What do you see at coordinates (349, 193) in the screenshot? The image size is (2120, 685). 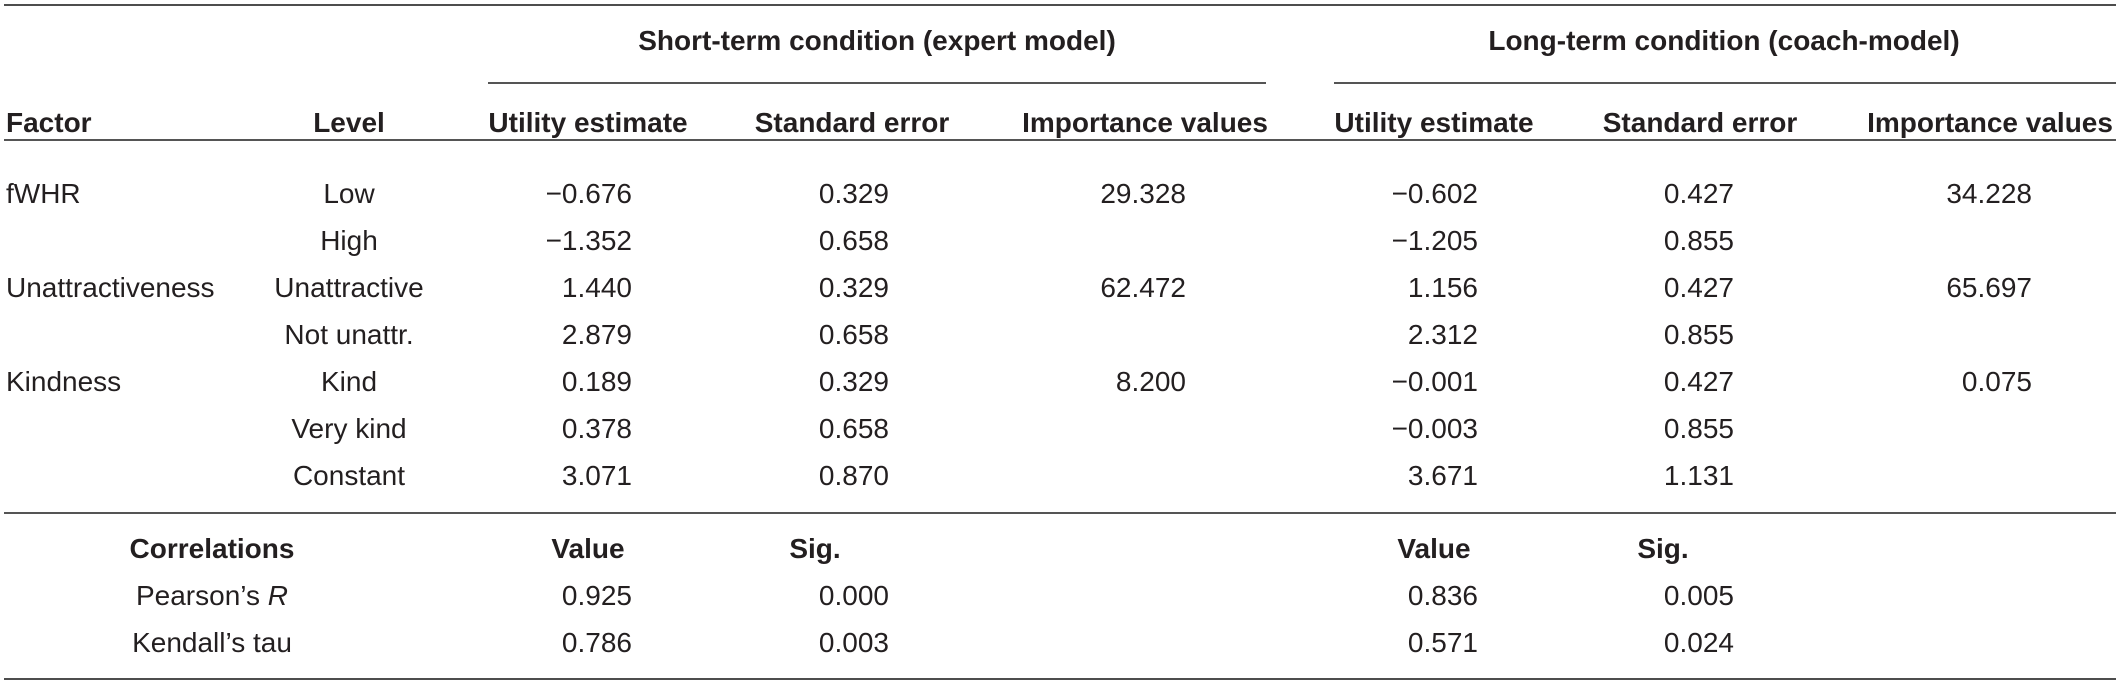 I see `level-cell: Low` at bounding box center [349, 193].